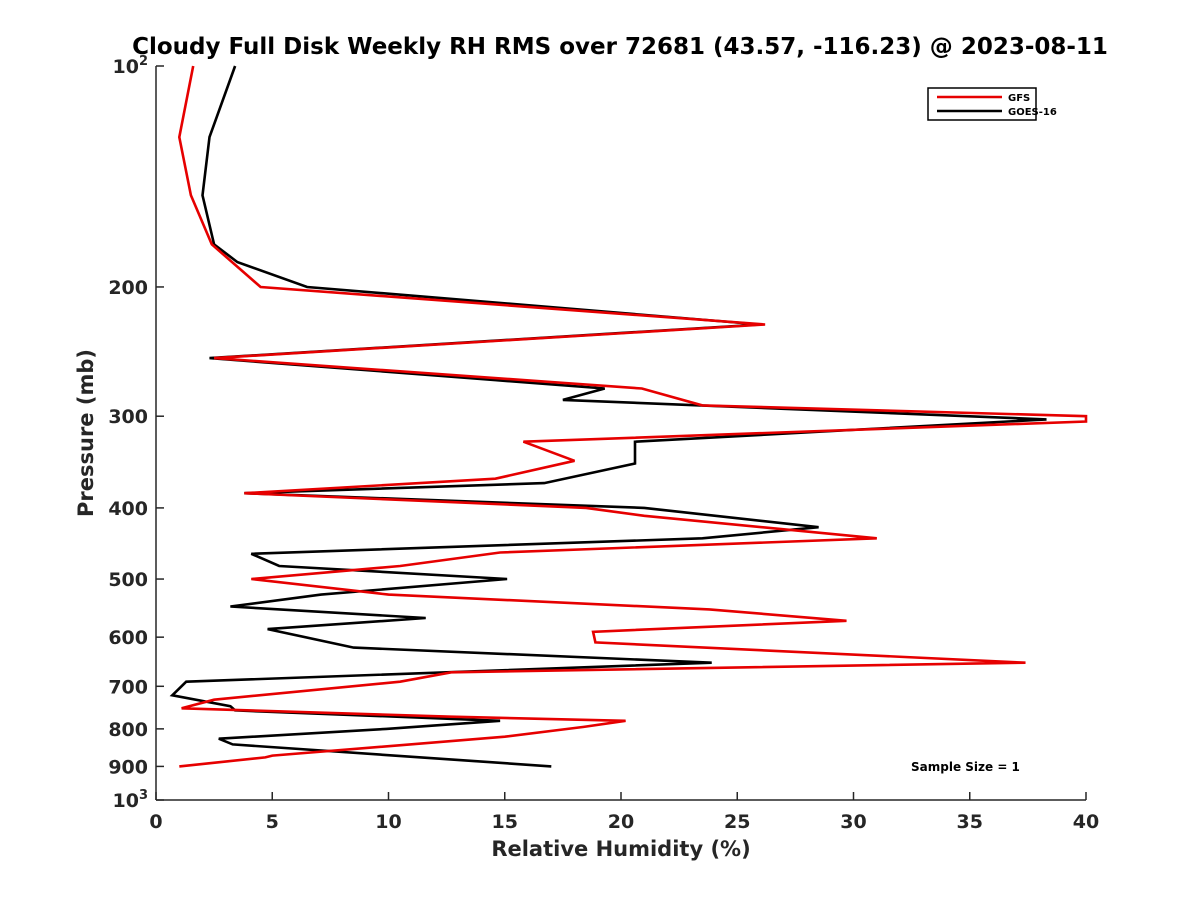  Describe the element at coordinates (853, 822) in the screenshot. I see `x-tick-label: 30` at that location.